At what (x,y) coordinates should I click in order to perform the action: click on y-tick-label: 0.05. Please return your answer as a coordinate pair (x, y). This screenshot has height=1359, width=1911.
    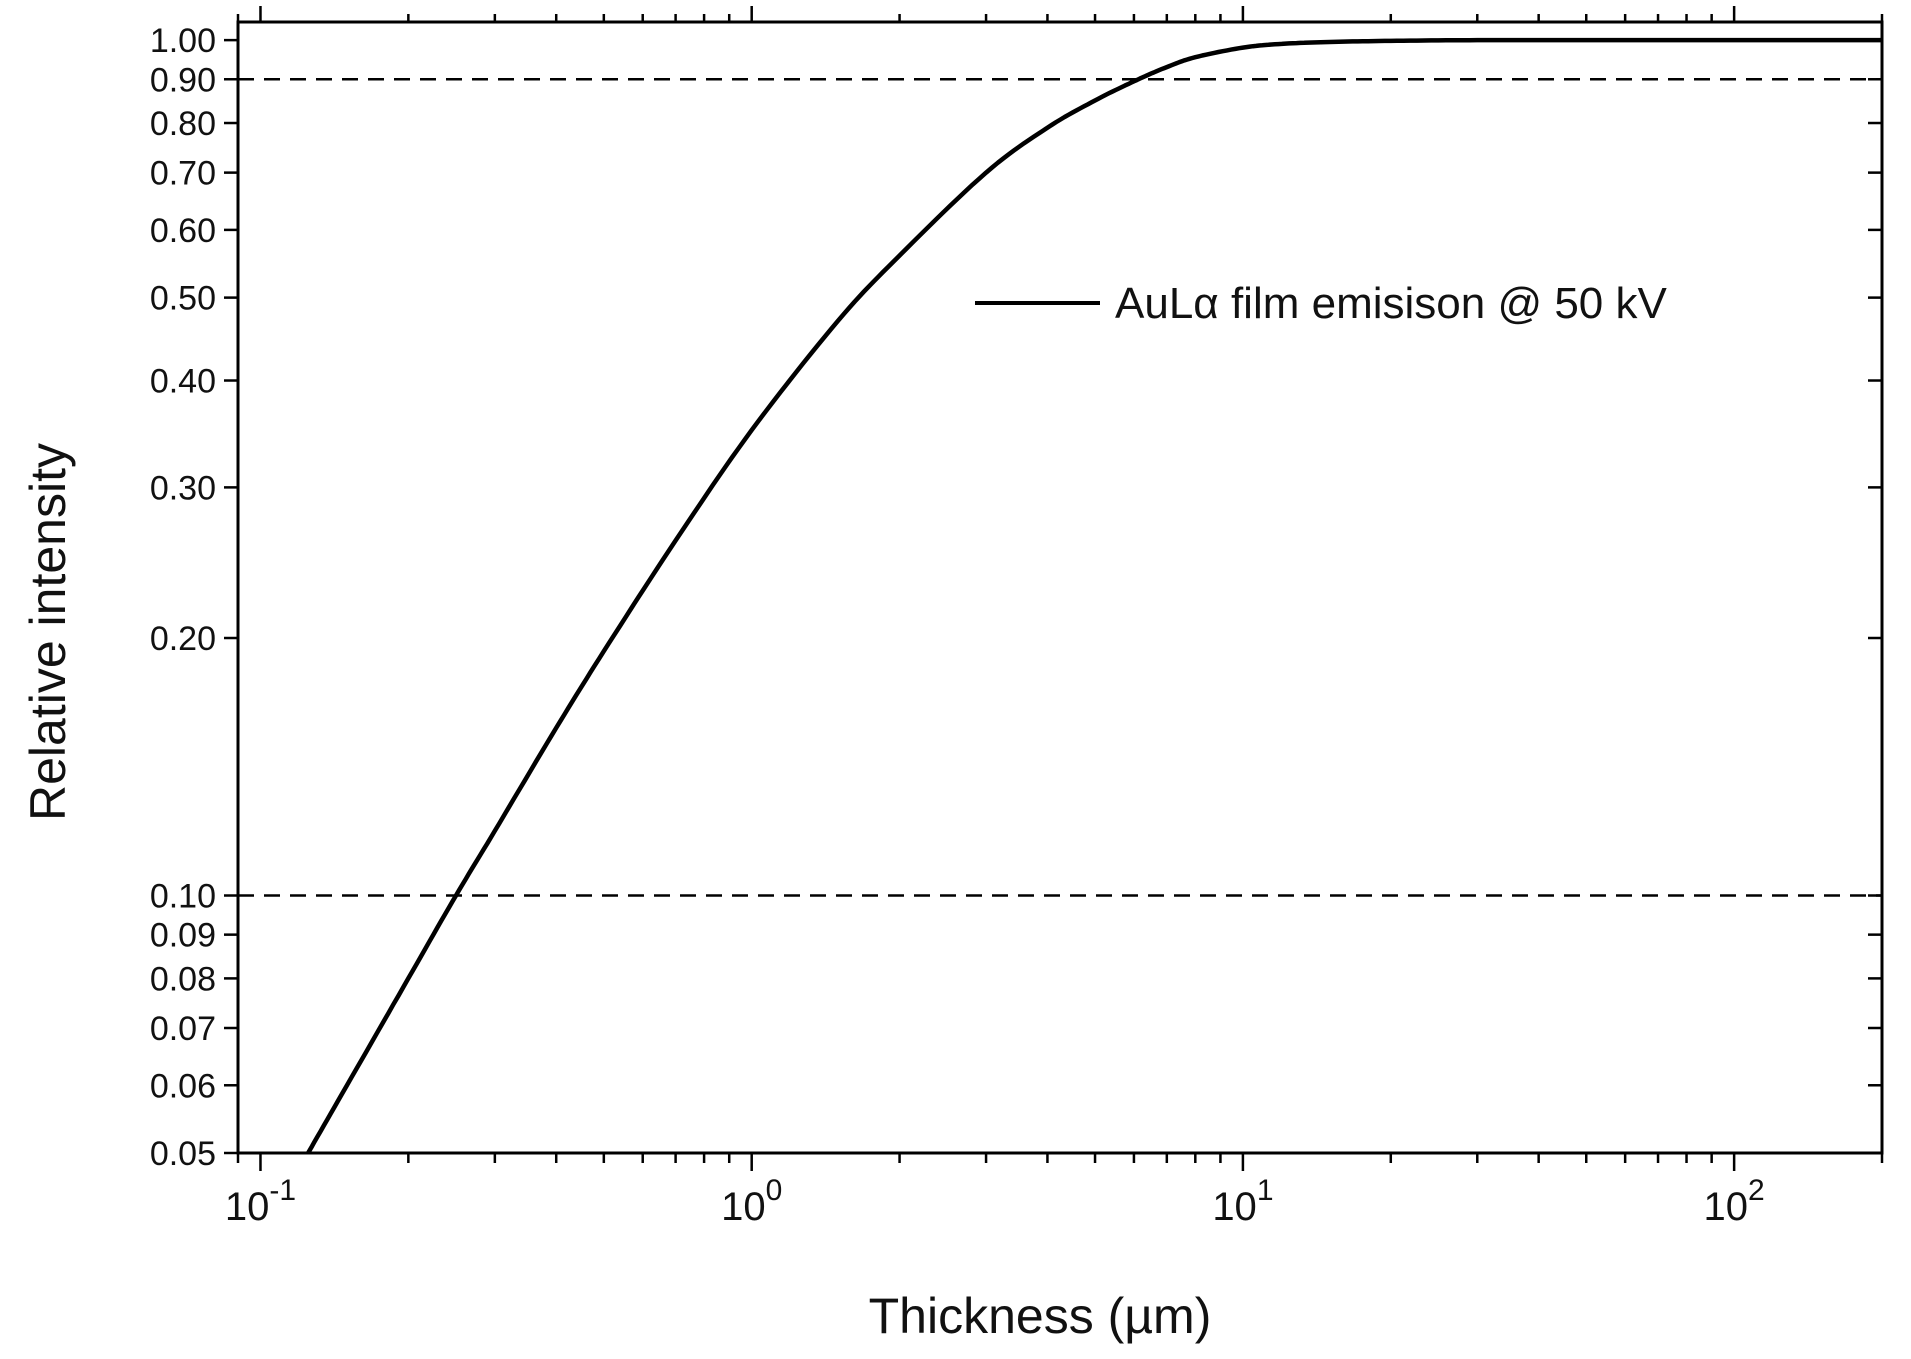
    Looking at the image, I should click on (183, 1154).